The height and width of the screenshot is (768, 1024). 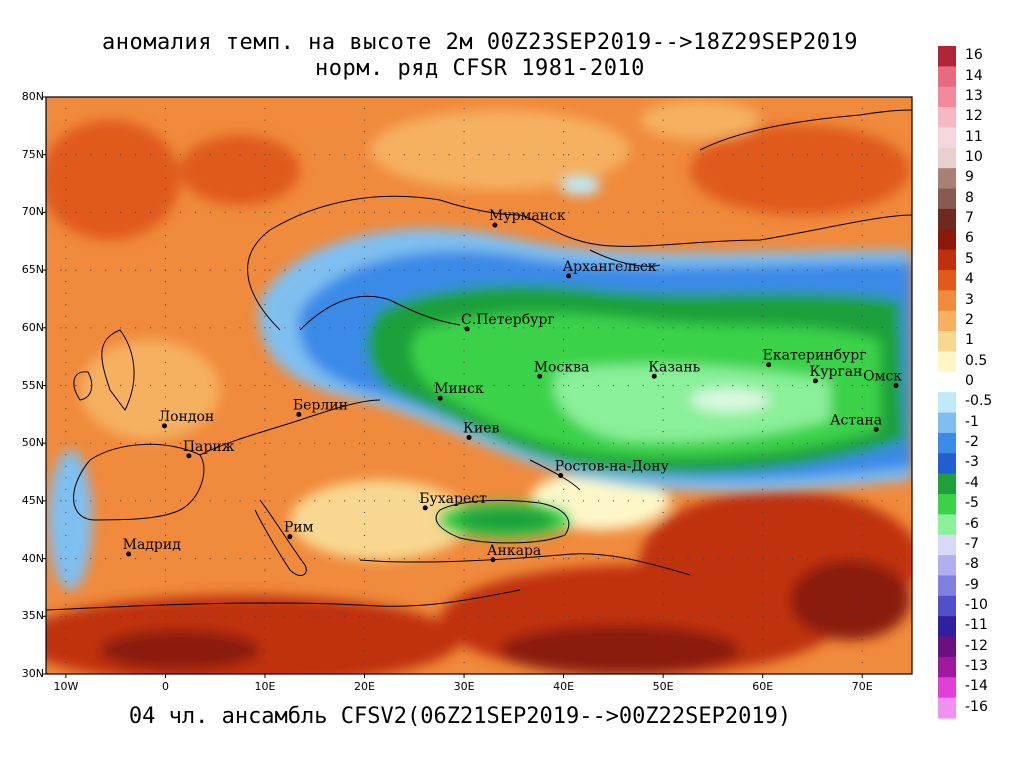 What do you see at coordinates (972, 462) in the screenshot?
I see `colorbar-label: -3` at bounding box center [972, 462].